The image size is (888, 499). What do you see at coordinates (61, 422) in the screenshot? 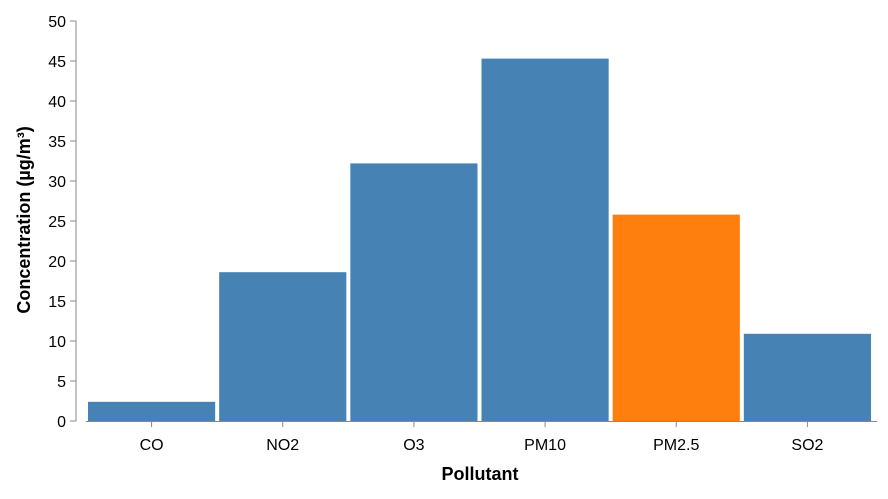
I see `y-tick-label: 0` at bounding box center [61, 422].